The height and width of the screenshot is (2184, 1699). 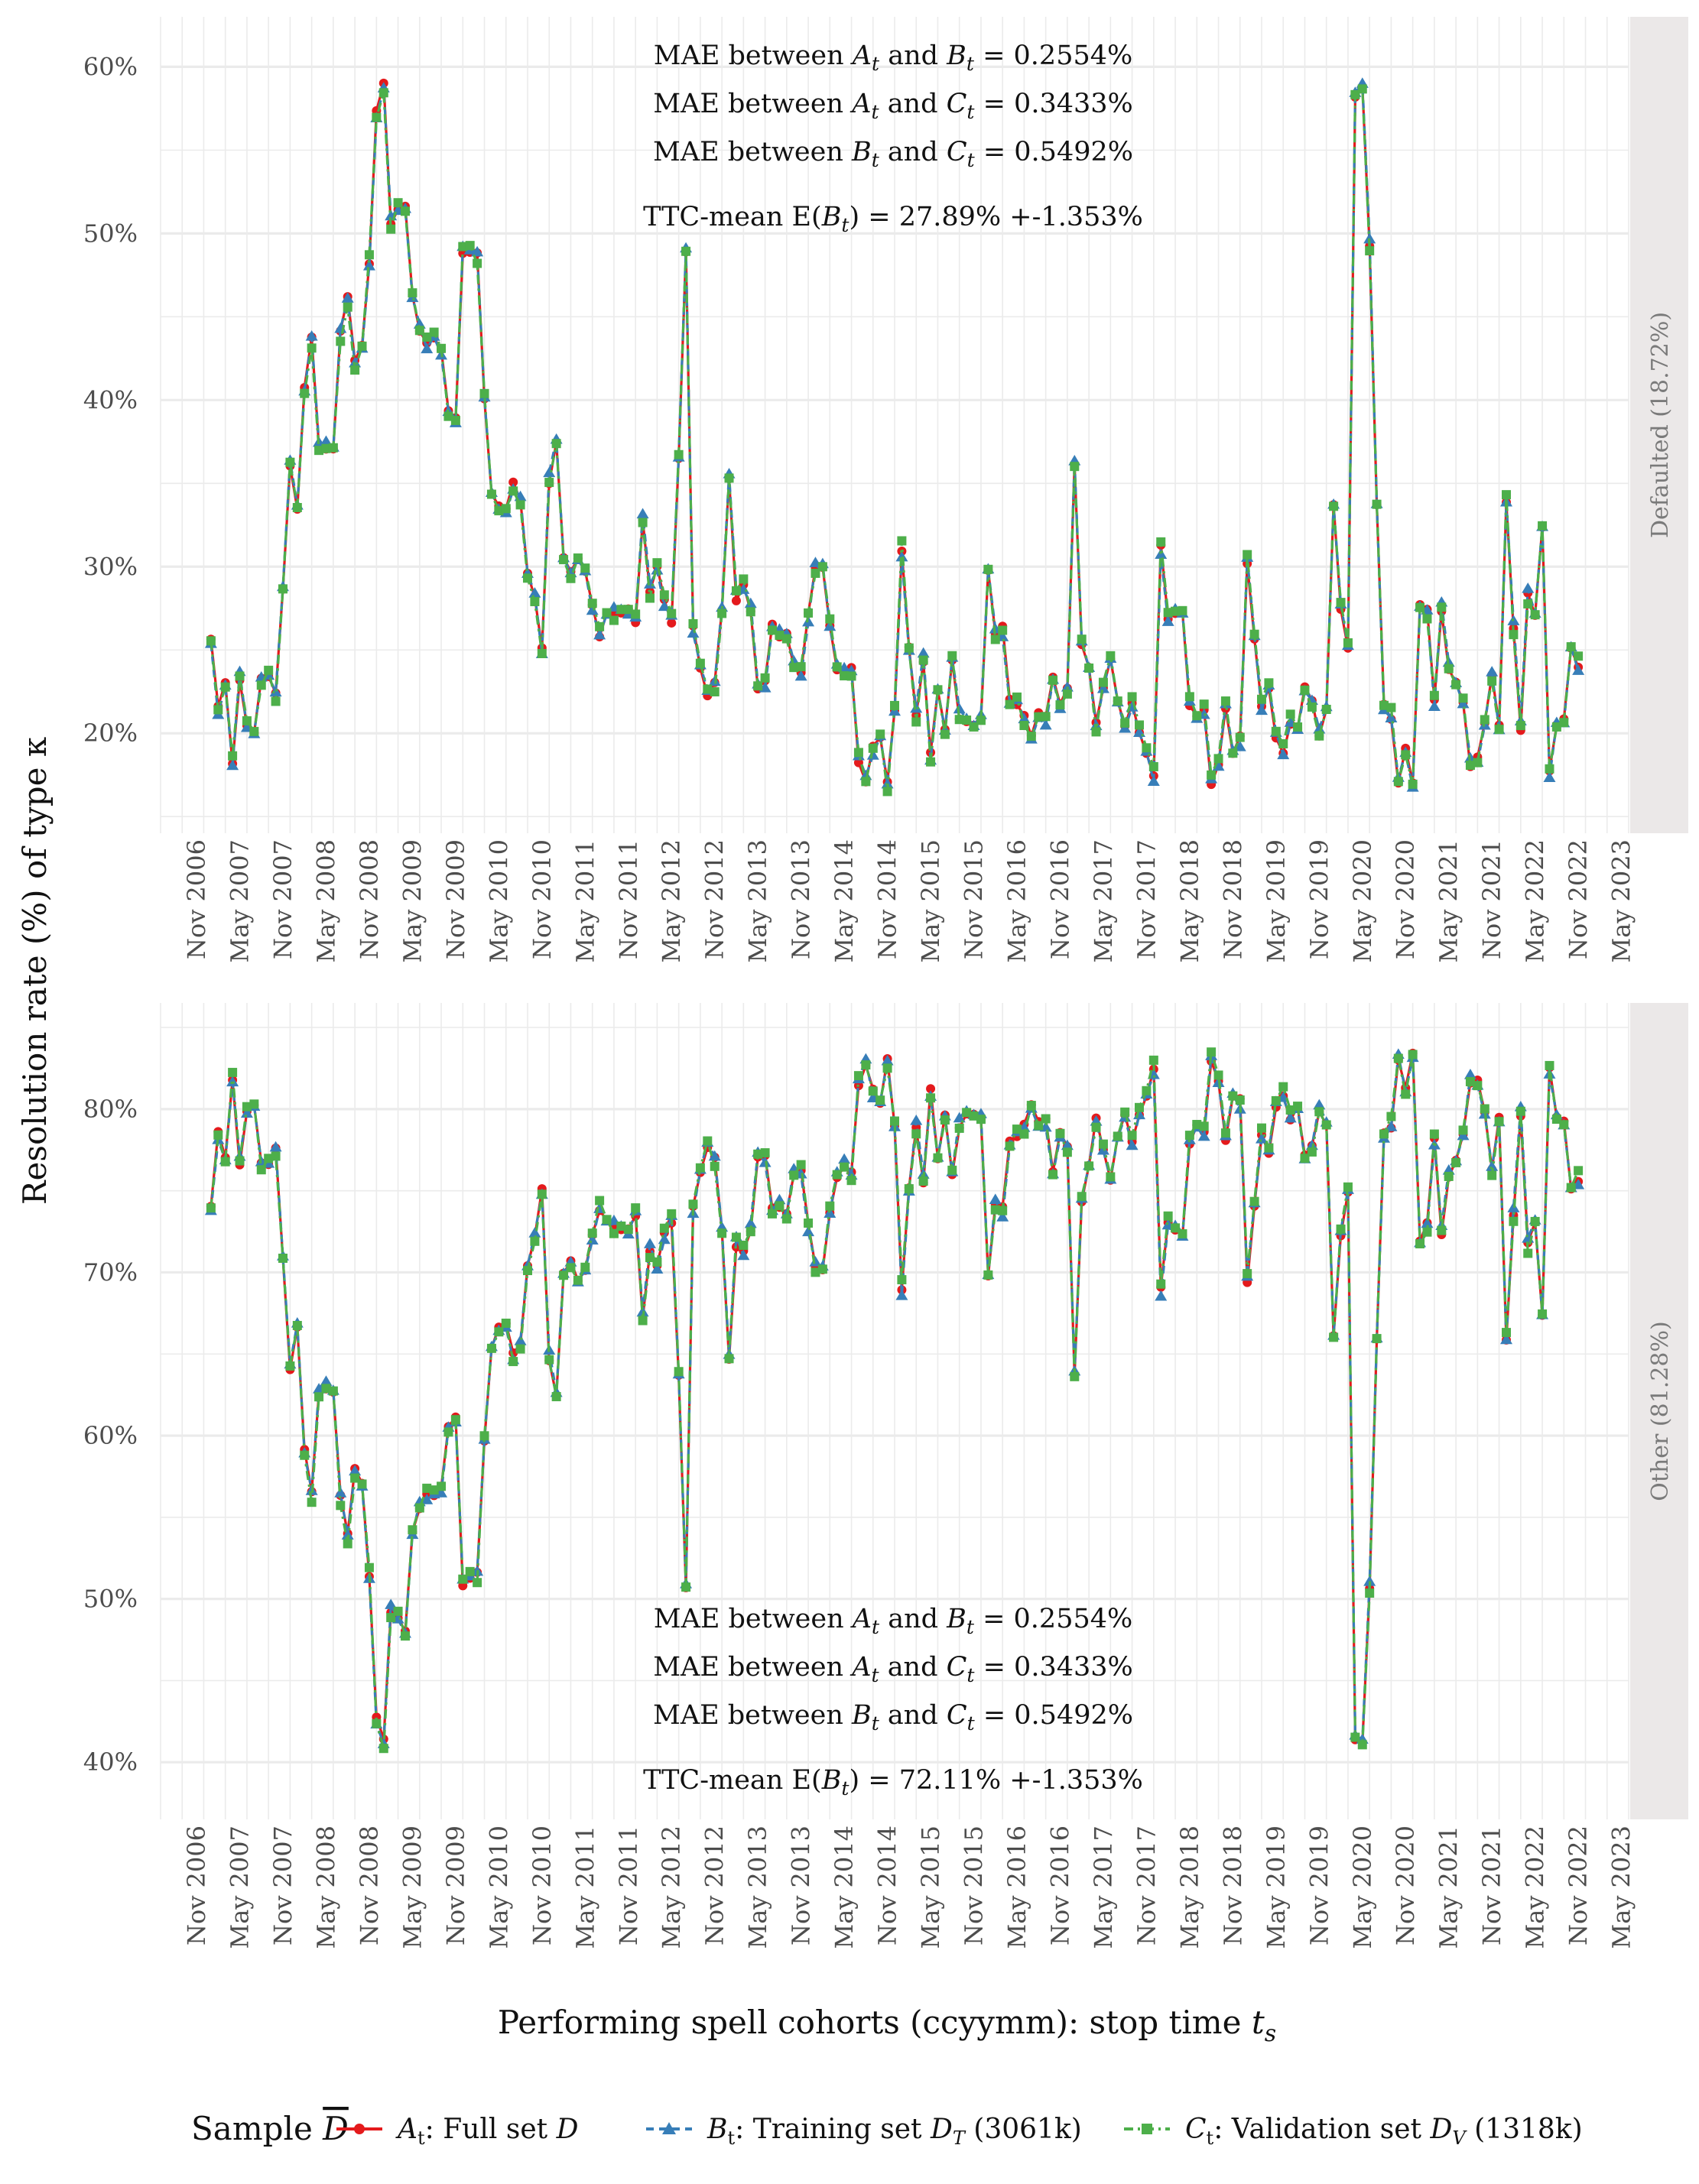 What do you see at coordinates (111, 566) in the screenshot?
I see `y-tick-label: 30%` at bounding box center [111, 566].